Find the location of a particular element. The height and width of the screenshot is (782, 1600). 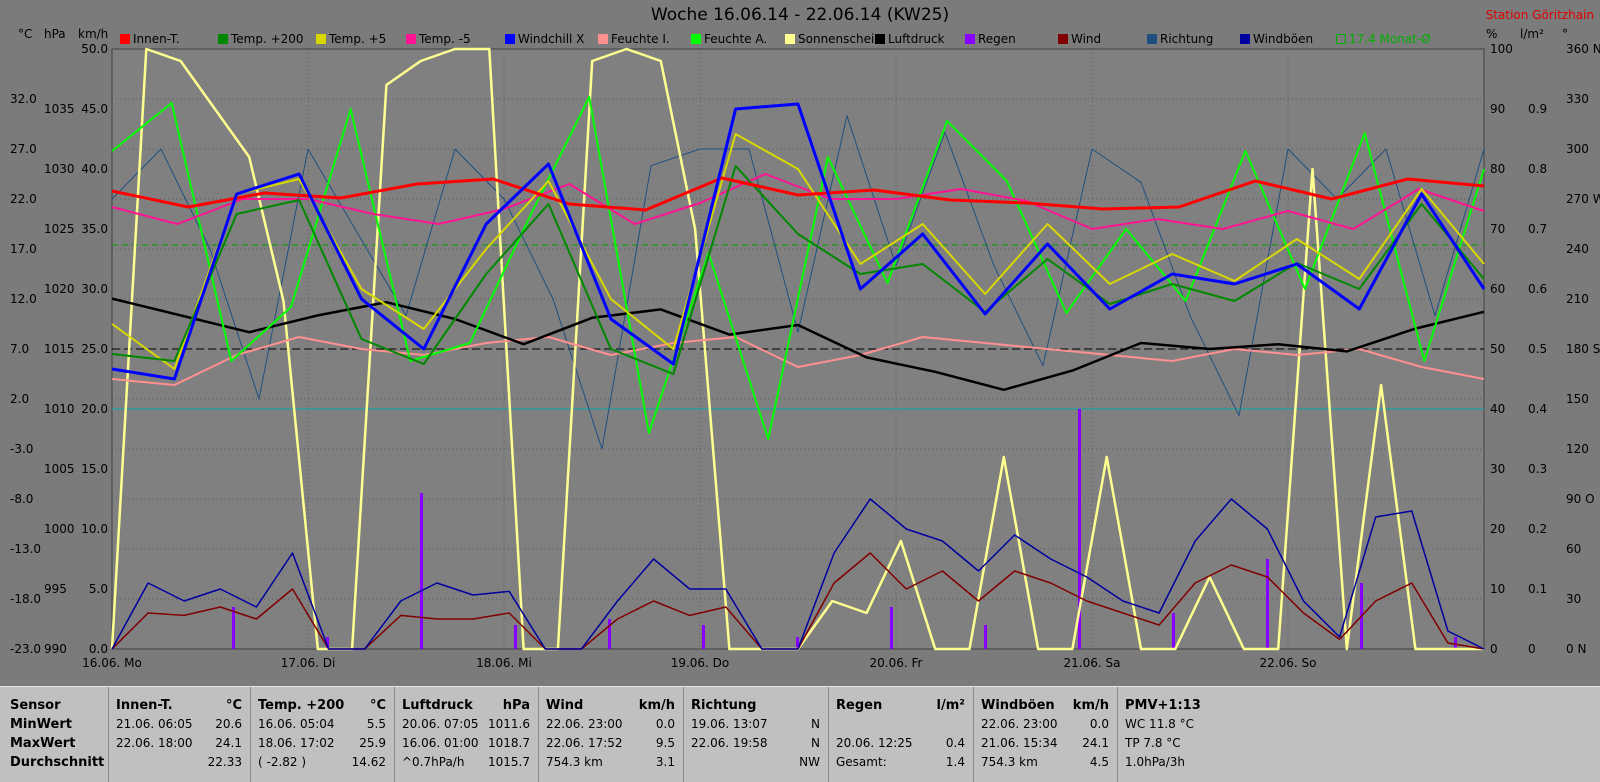

tick-label-direction_deg: 60 is located at coordinates (1573, 549).